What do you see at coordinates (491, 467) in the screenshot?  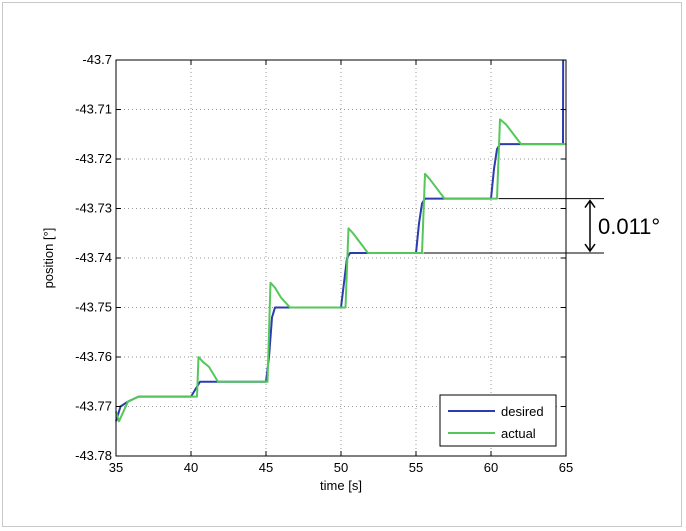 I see `x-tick-label: 60` at bounding box center [491, 467].